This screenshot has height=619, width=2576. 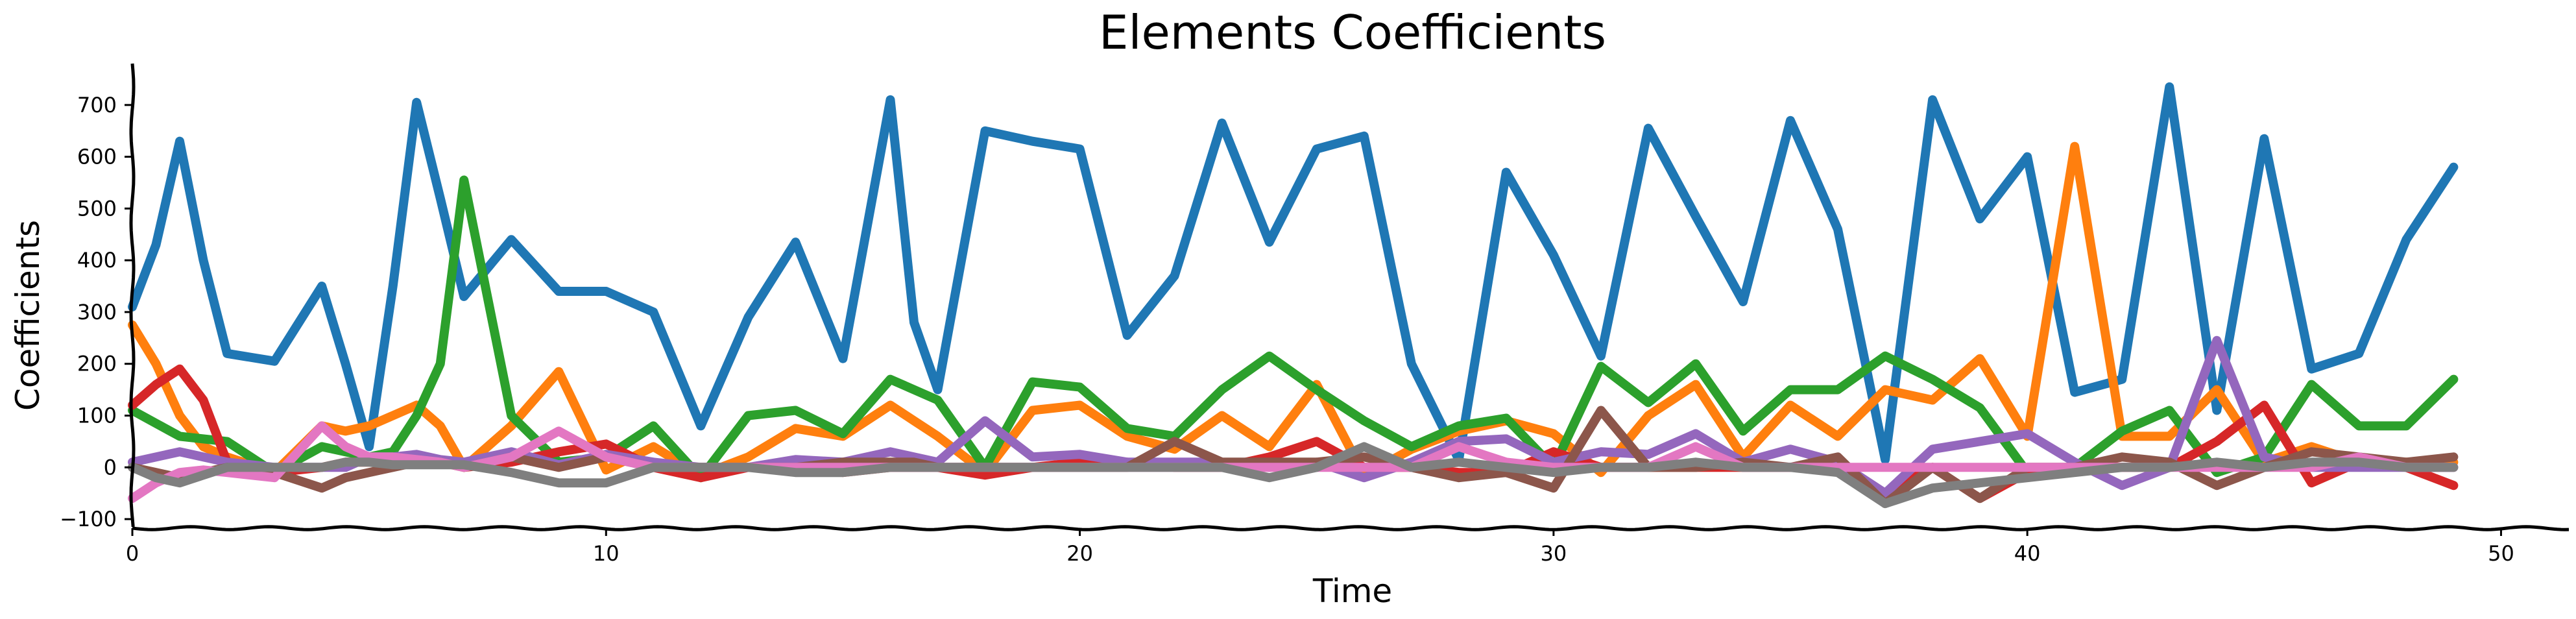 I want to click on y-tick-label: 200, so click(x=97, y=364).